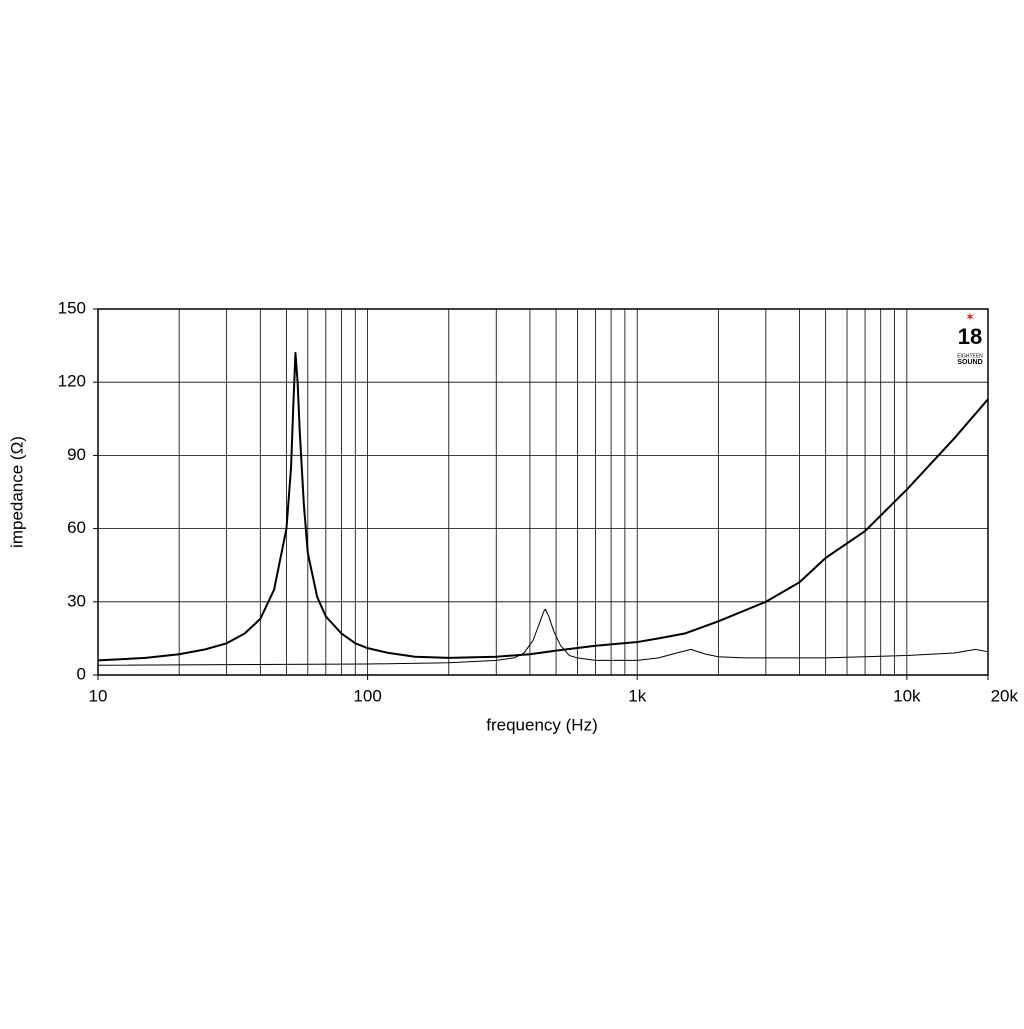 This screenshot has width=1024, height=1029. I want to click on y-tick-label: 0, so click(81, 673).